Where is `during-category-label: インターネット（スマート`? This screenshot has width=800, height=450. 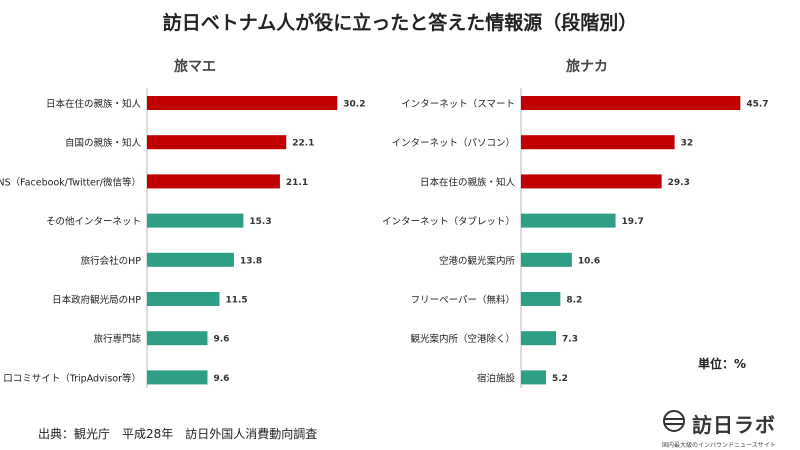
during-category-label: インターネット（スマート is located at coordinates (458, 104).